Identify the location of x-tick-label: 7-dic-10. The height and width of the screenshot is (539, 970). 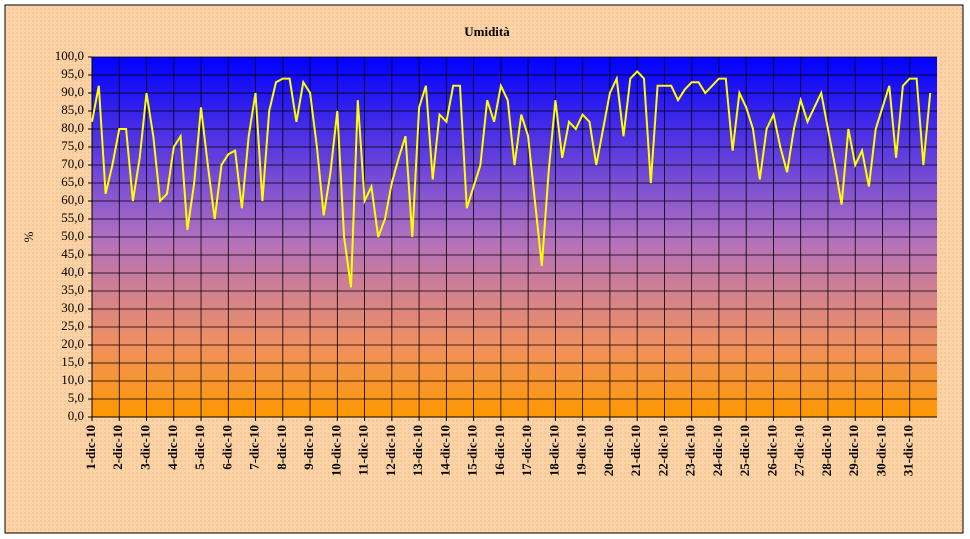
(254, 447).